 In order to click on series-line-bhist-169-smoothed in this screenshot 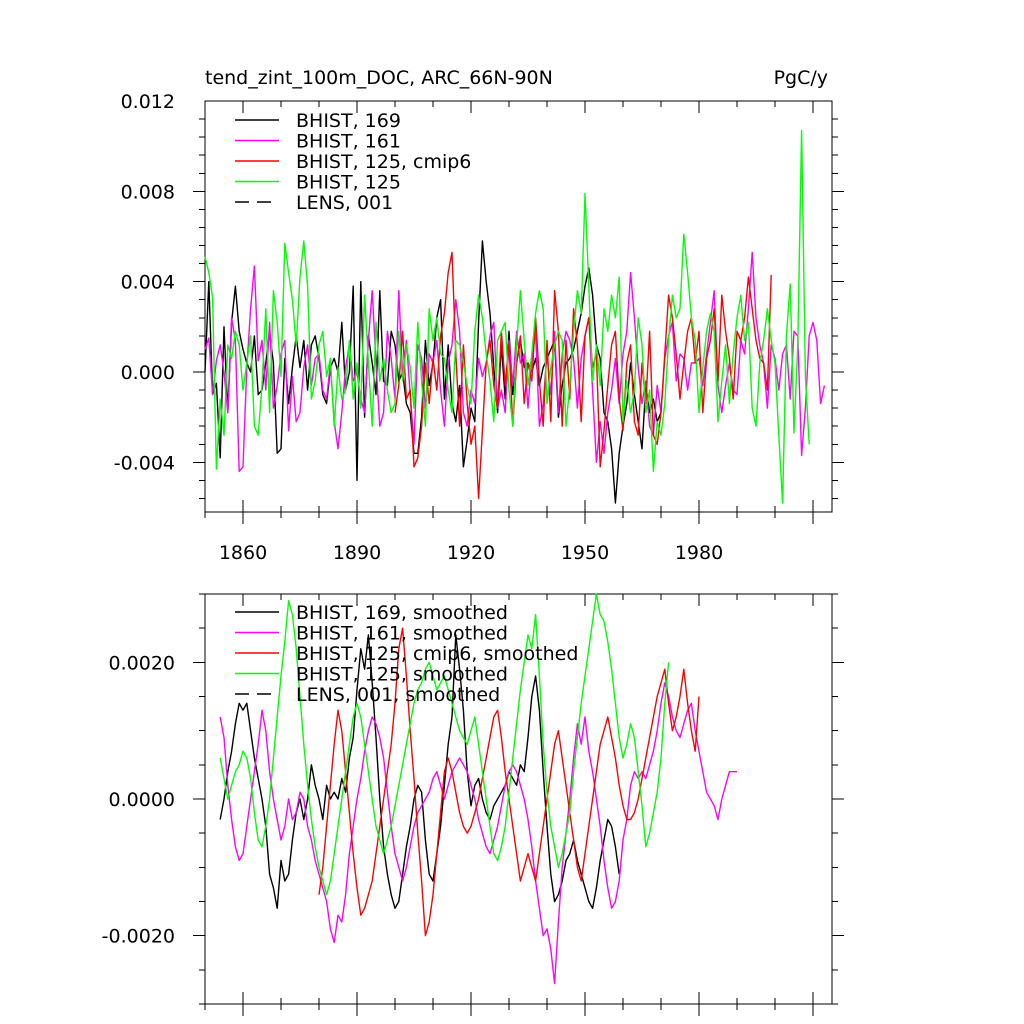, I will do `click(419, 771)`.